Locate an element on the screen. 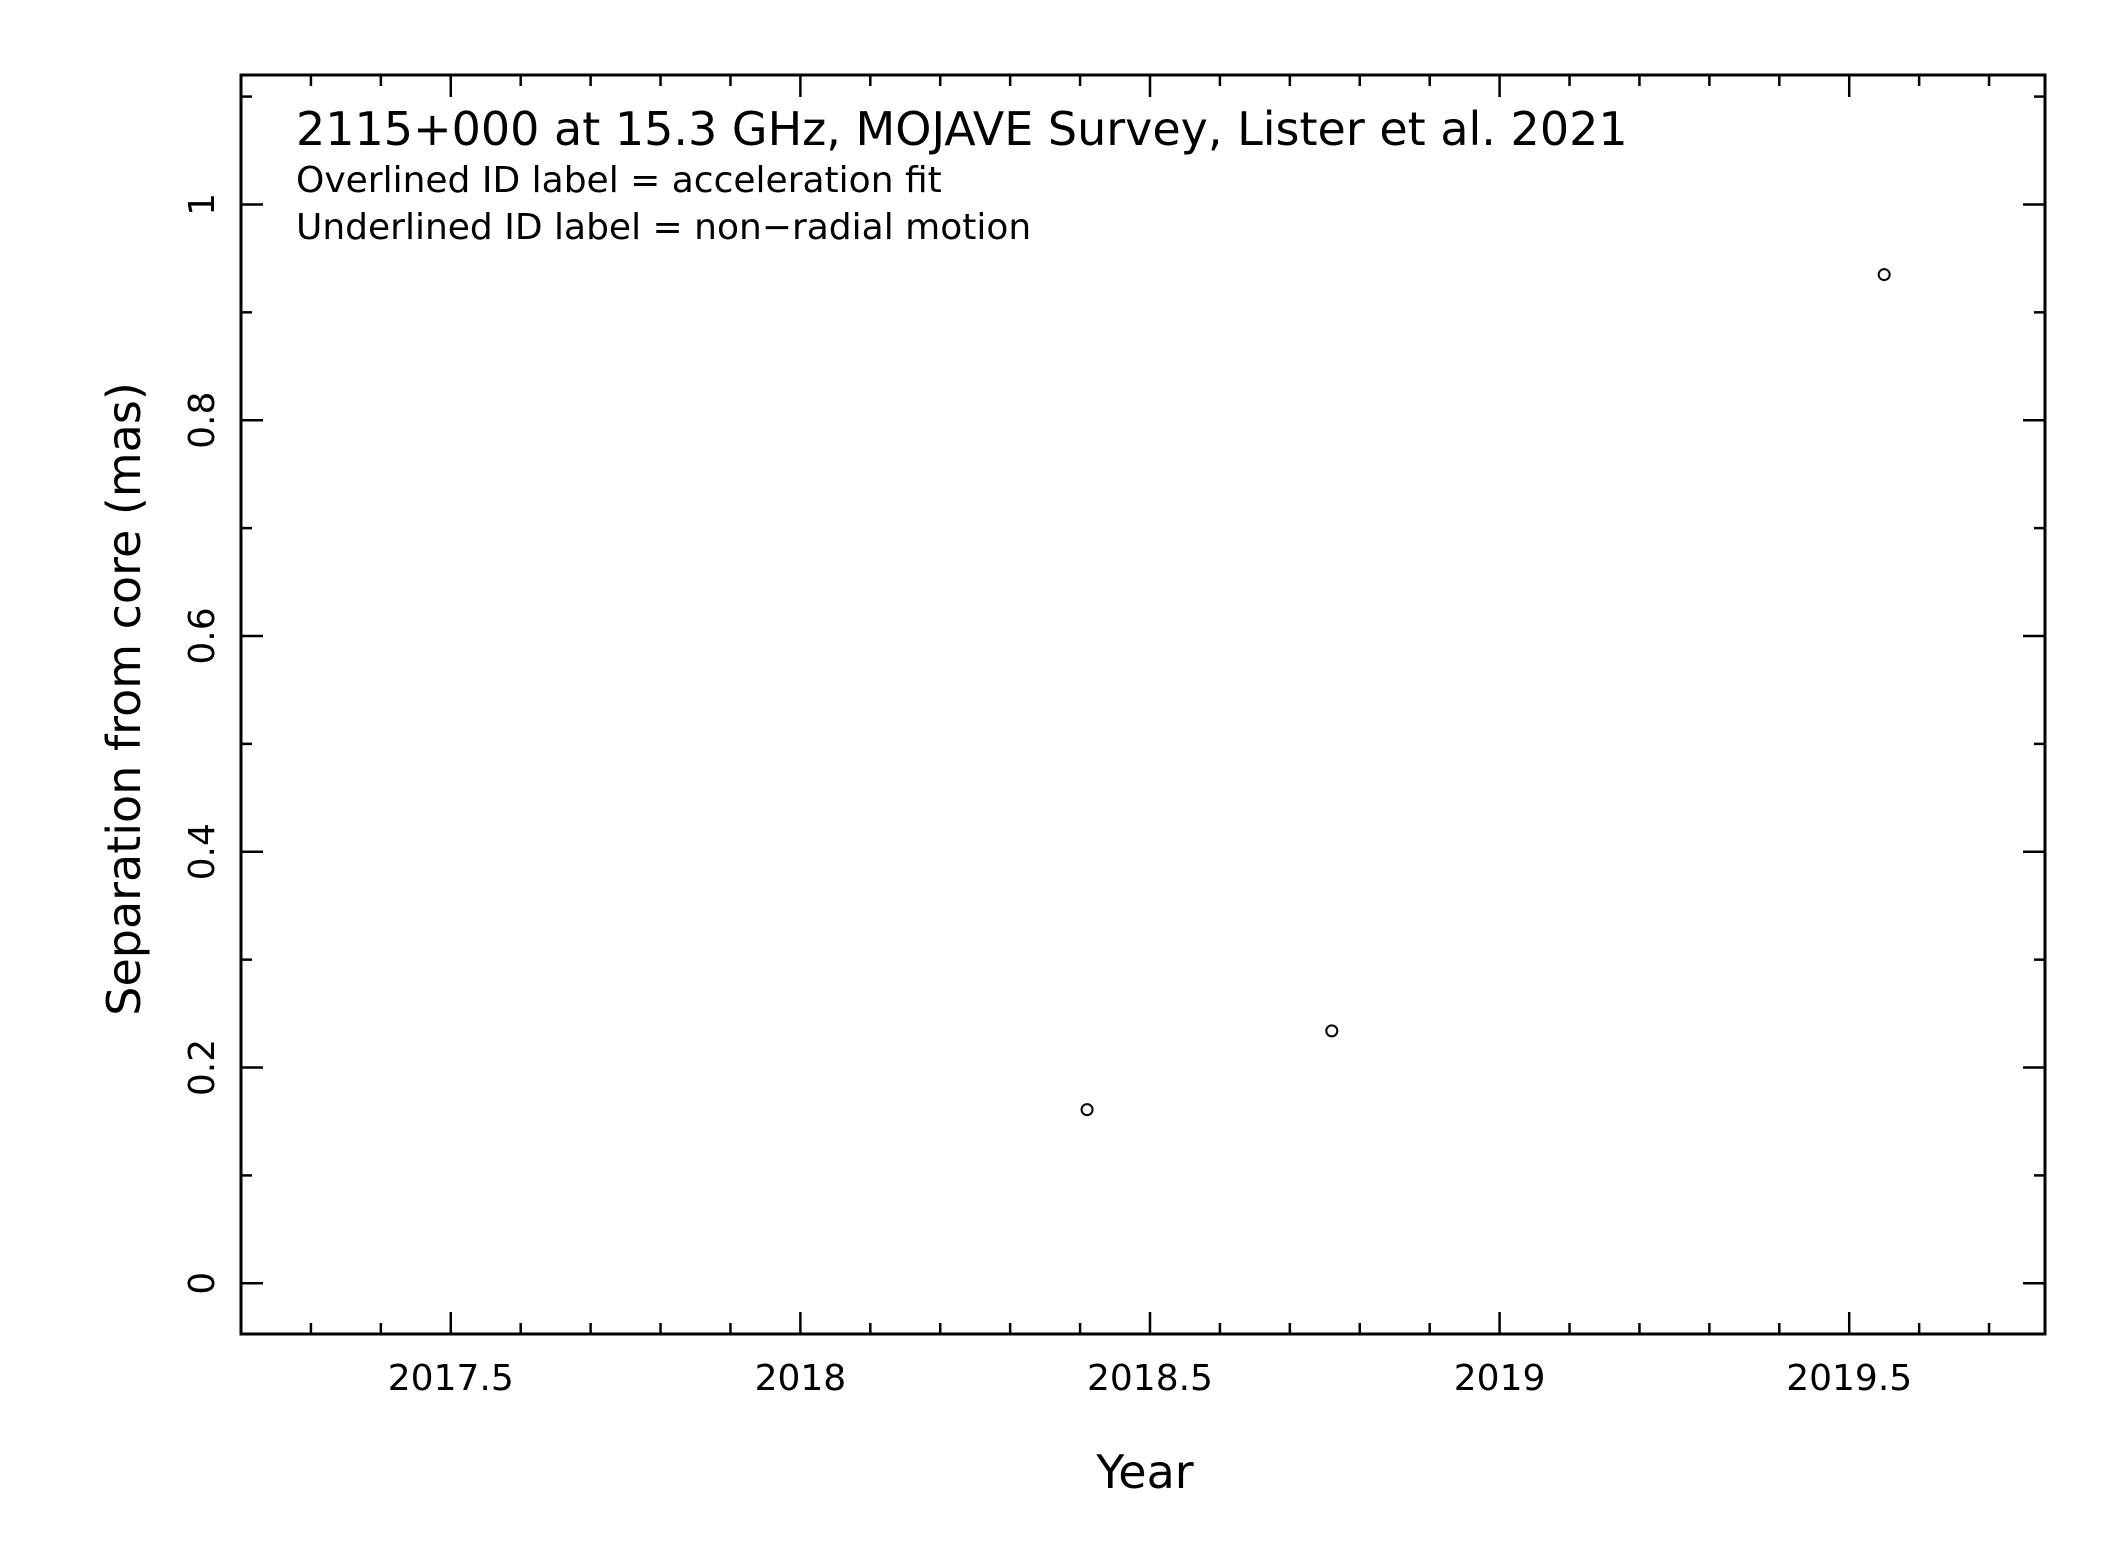 This screenshot has height=1546, width=2127. y-tick-label: 0.8 is located at coordinates (202, 420).